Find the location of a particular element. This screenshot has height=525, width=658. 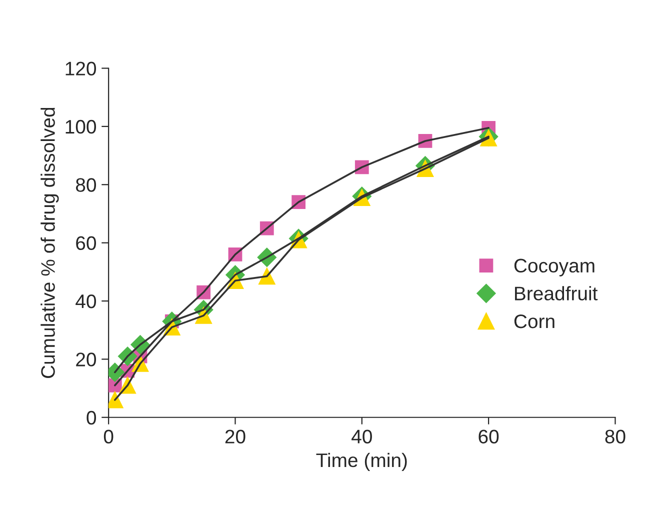

x-tick-label: 0 is located at coordinates (109, 437).